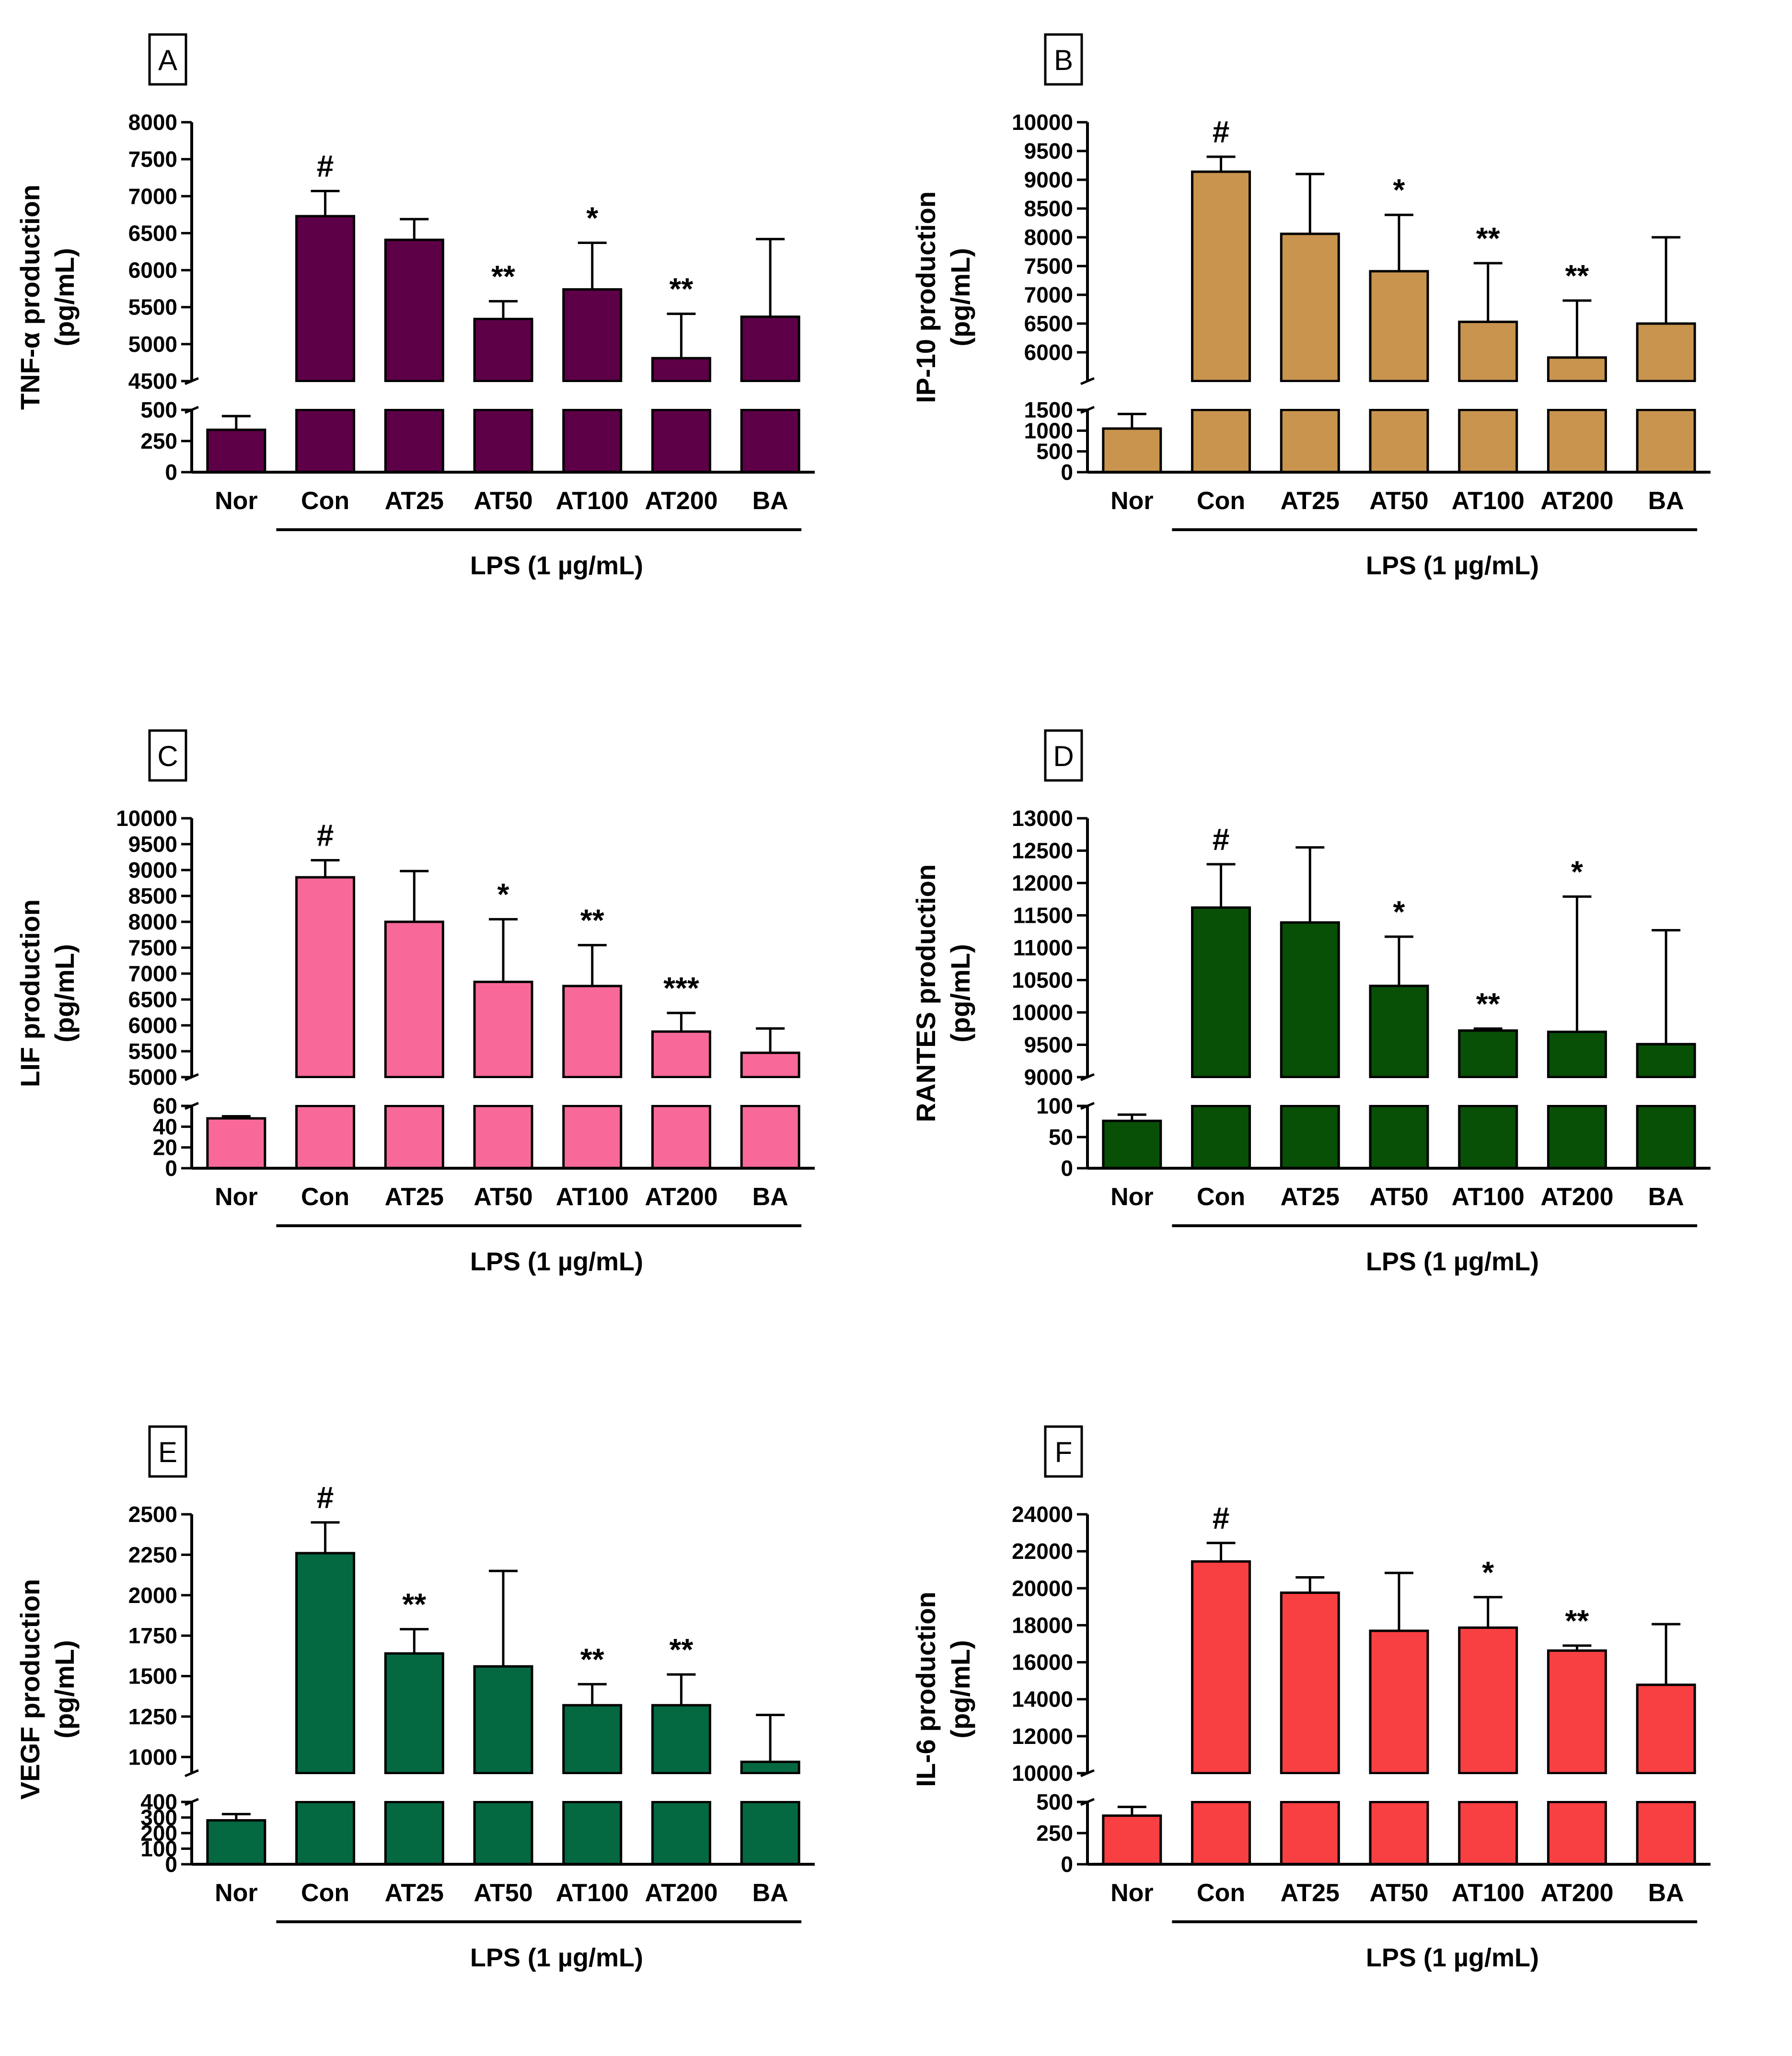  I want to click on y-tick-label: 9500, so click(1048, 1045).